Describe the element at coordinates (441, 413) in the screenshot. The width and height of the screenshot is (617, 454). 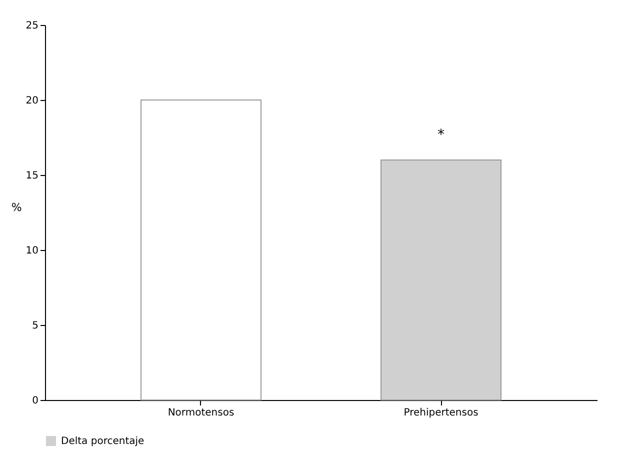
I see `x-tick-label: Prehipertensos` at that location.